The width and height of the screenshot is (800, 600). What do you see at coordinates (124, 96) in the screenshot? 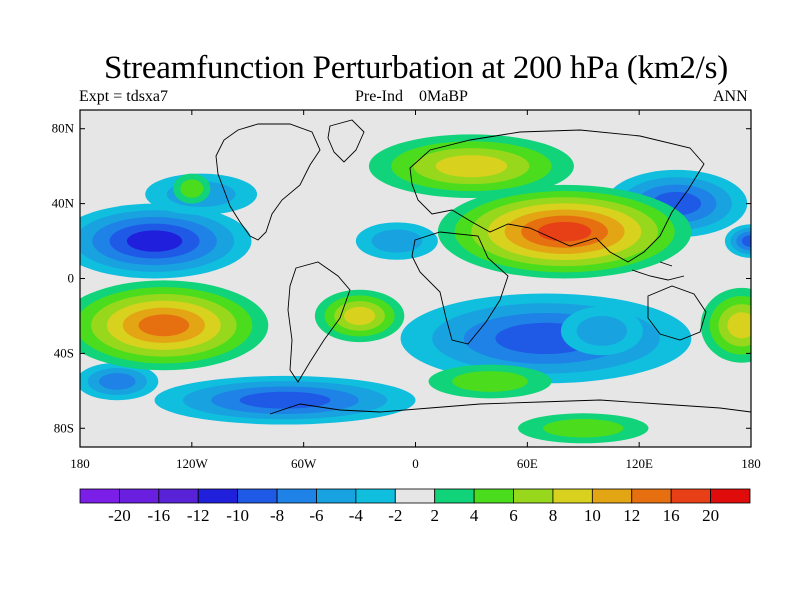
I see `experiment-label: Expt = tdsxa7` at bounding box center [124, 96].